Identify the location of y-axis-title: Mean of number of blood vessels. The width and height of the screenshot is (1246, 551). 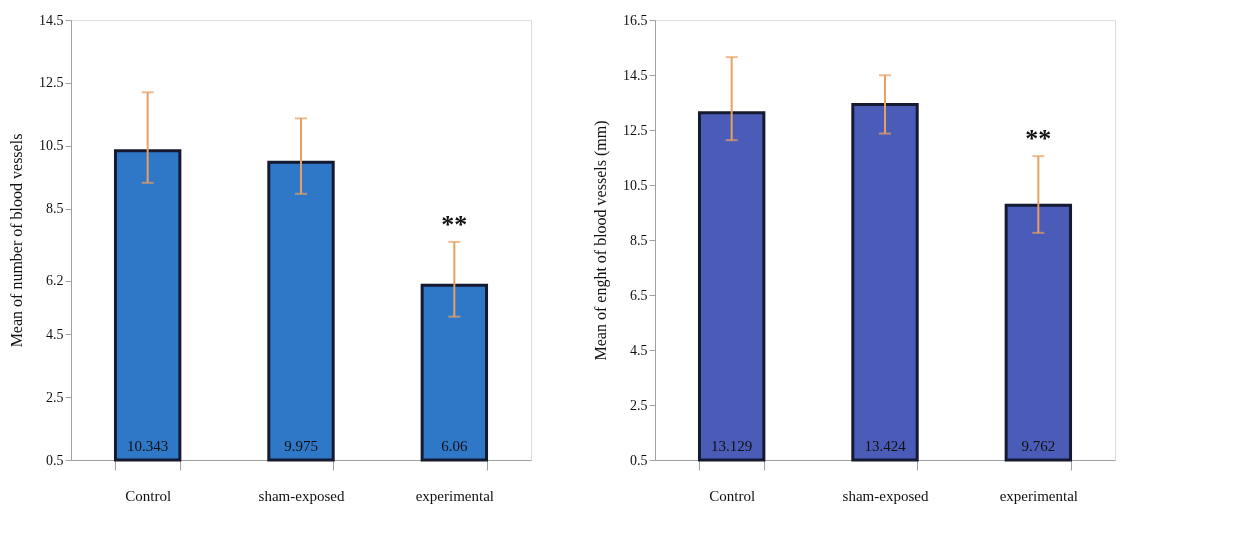
(16, 240).